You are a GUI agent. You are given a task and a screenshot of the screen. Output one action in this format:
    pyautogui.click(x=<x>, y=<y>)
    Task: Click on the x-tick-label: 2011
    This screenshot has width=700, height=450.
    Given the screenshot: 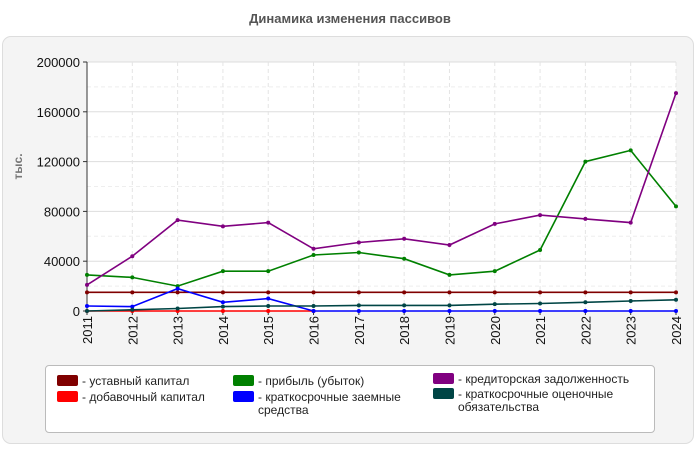 What is the action you would take?
    pyautogui.click(x=87, y=330)
    